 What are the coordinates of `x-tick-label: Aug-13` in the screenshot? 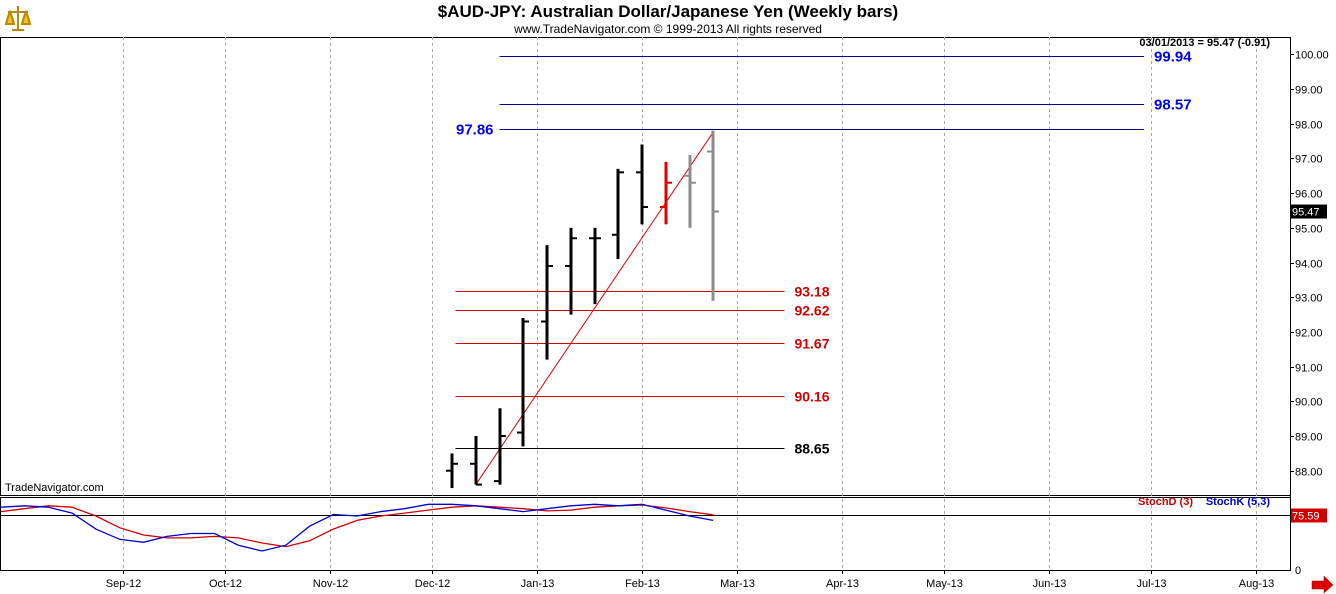 It's located at (1256, 584).